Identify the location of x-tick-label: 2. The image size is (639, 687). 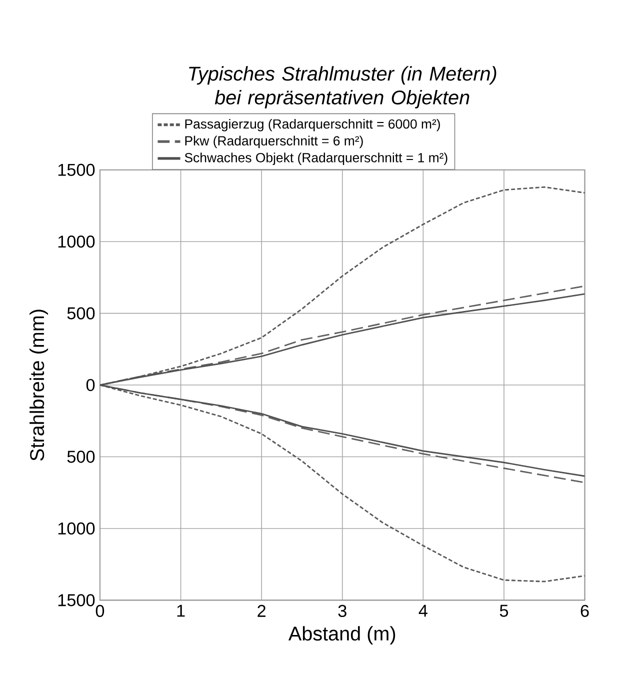
(262, 610).